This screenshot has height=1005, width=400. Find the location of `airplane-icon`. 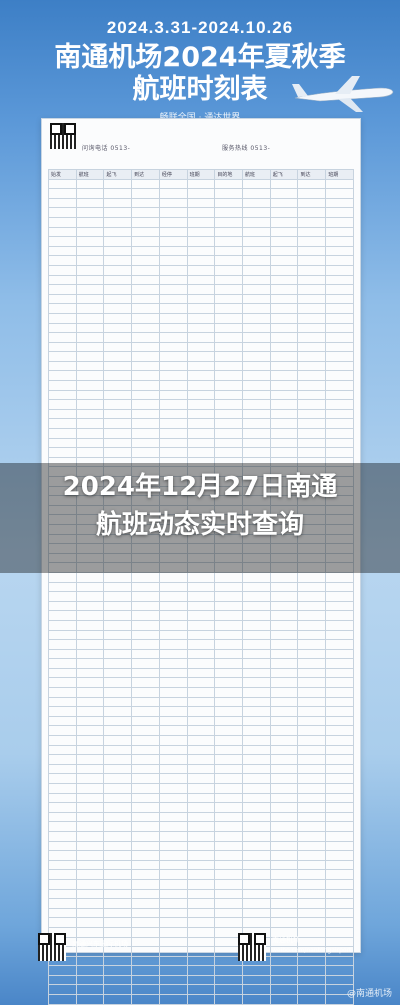

airplane-icon is located at coordinates (343, 94).